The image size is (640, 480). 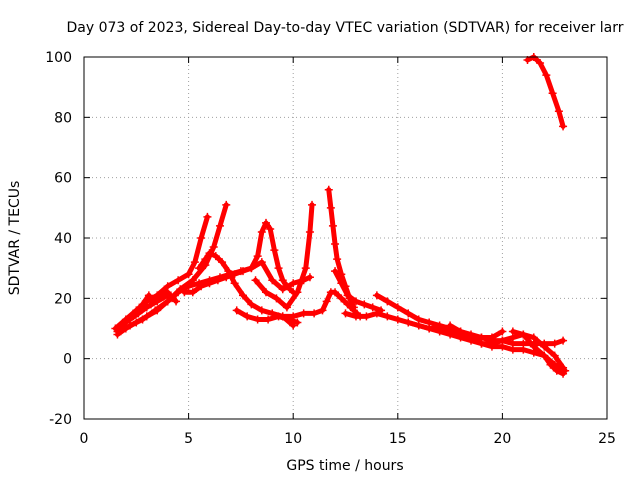 What do you see at coordinates (63, 118) in the screenshot?
I see `y-tick-label: 80` at bounding box center [63, 118].